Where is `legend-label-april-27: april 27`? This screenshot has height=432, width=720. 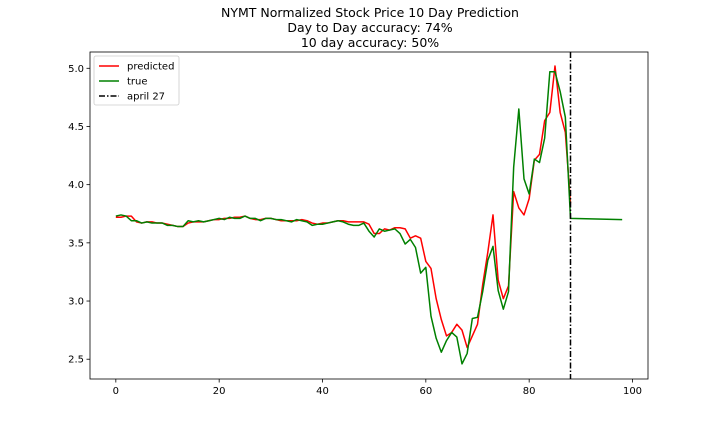
legend-label-april-27: april 27 is located at coordinates (146, 97).